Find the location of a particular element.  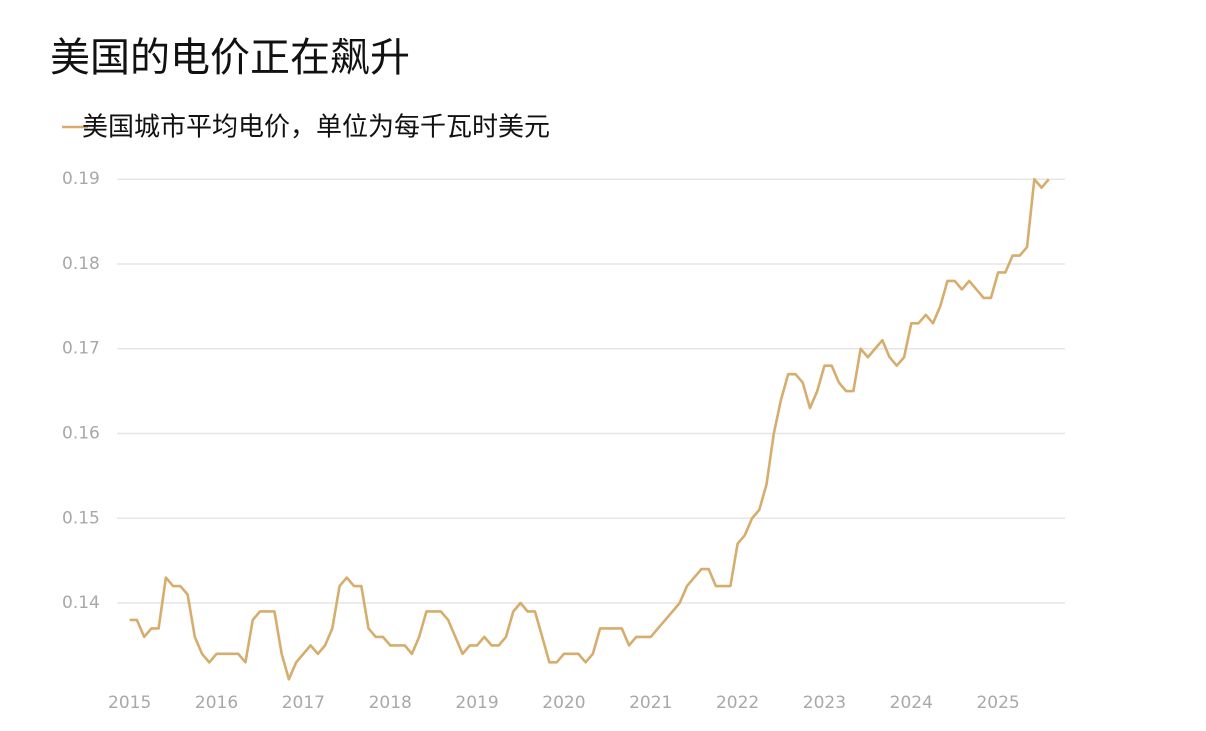

x-tick-label: 2019 is located at coordinates (476, 703).